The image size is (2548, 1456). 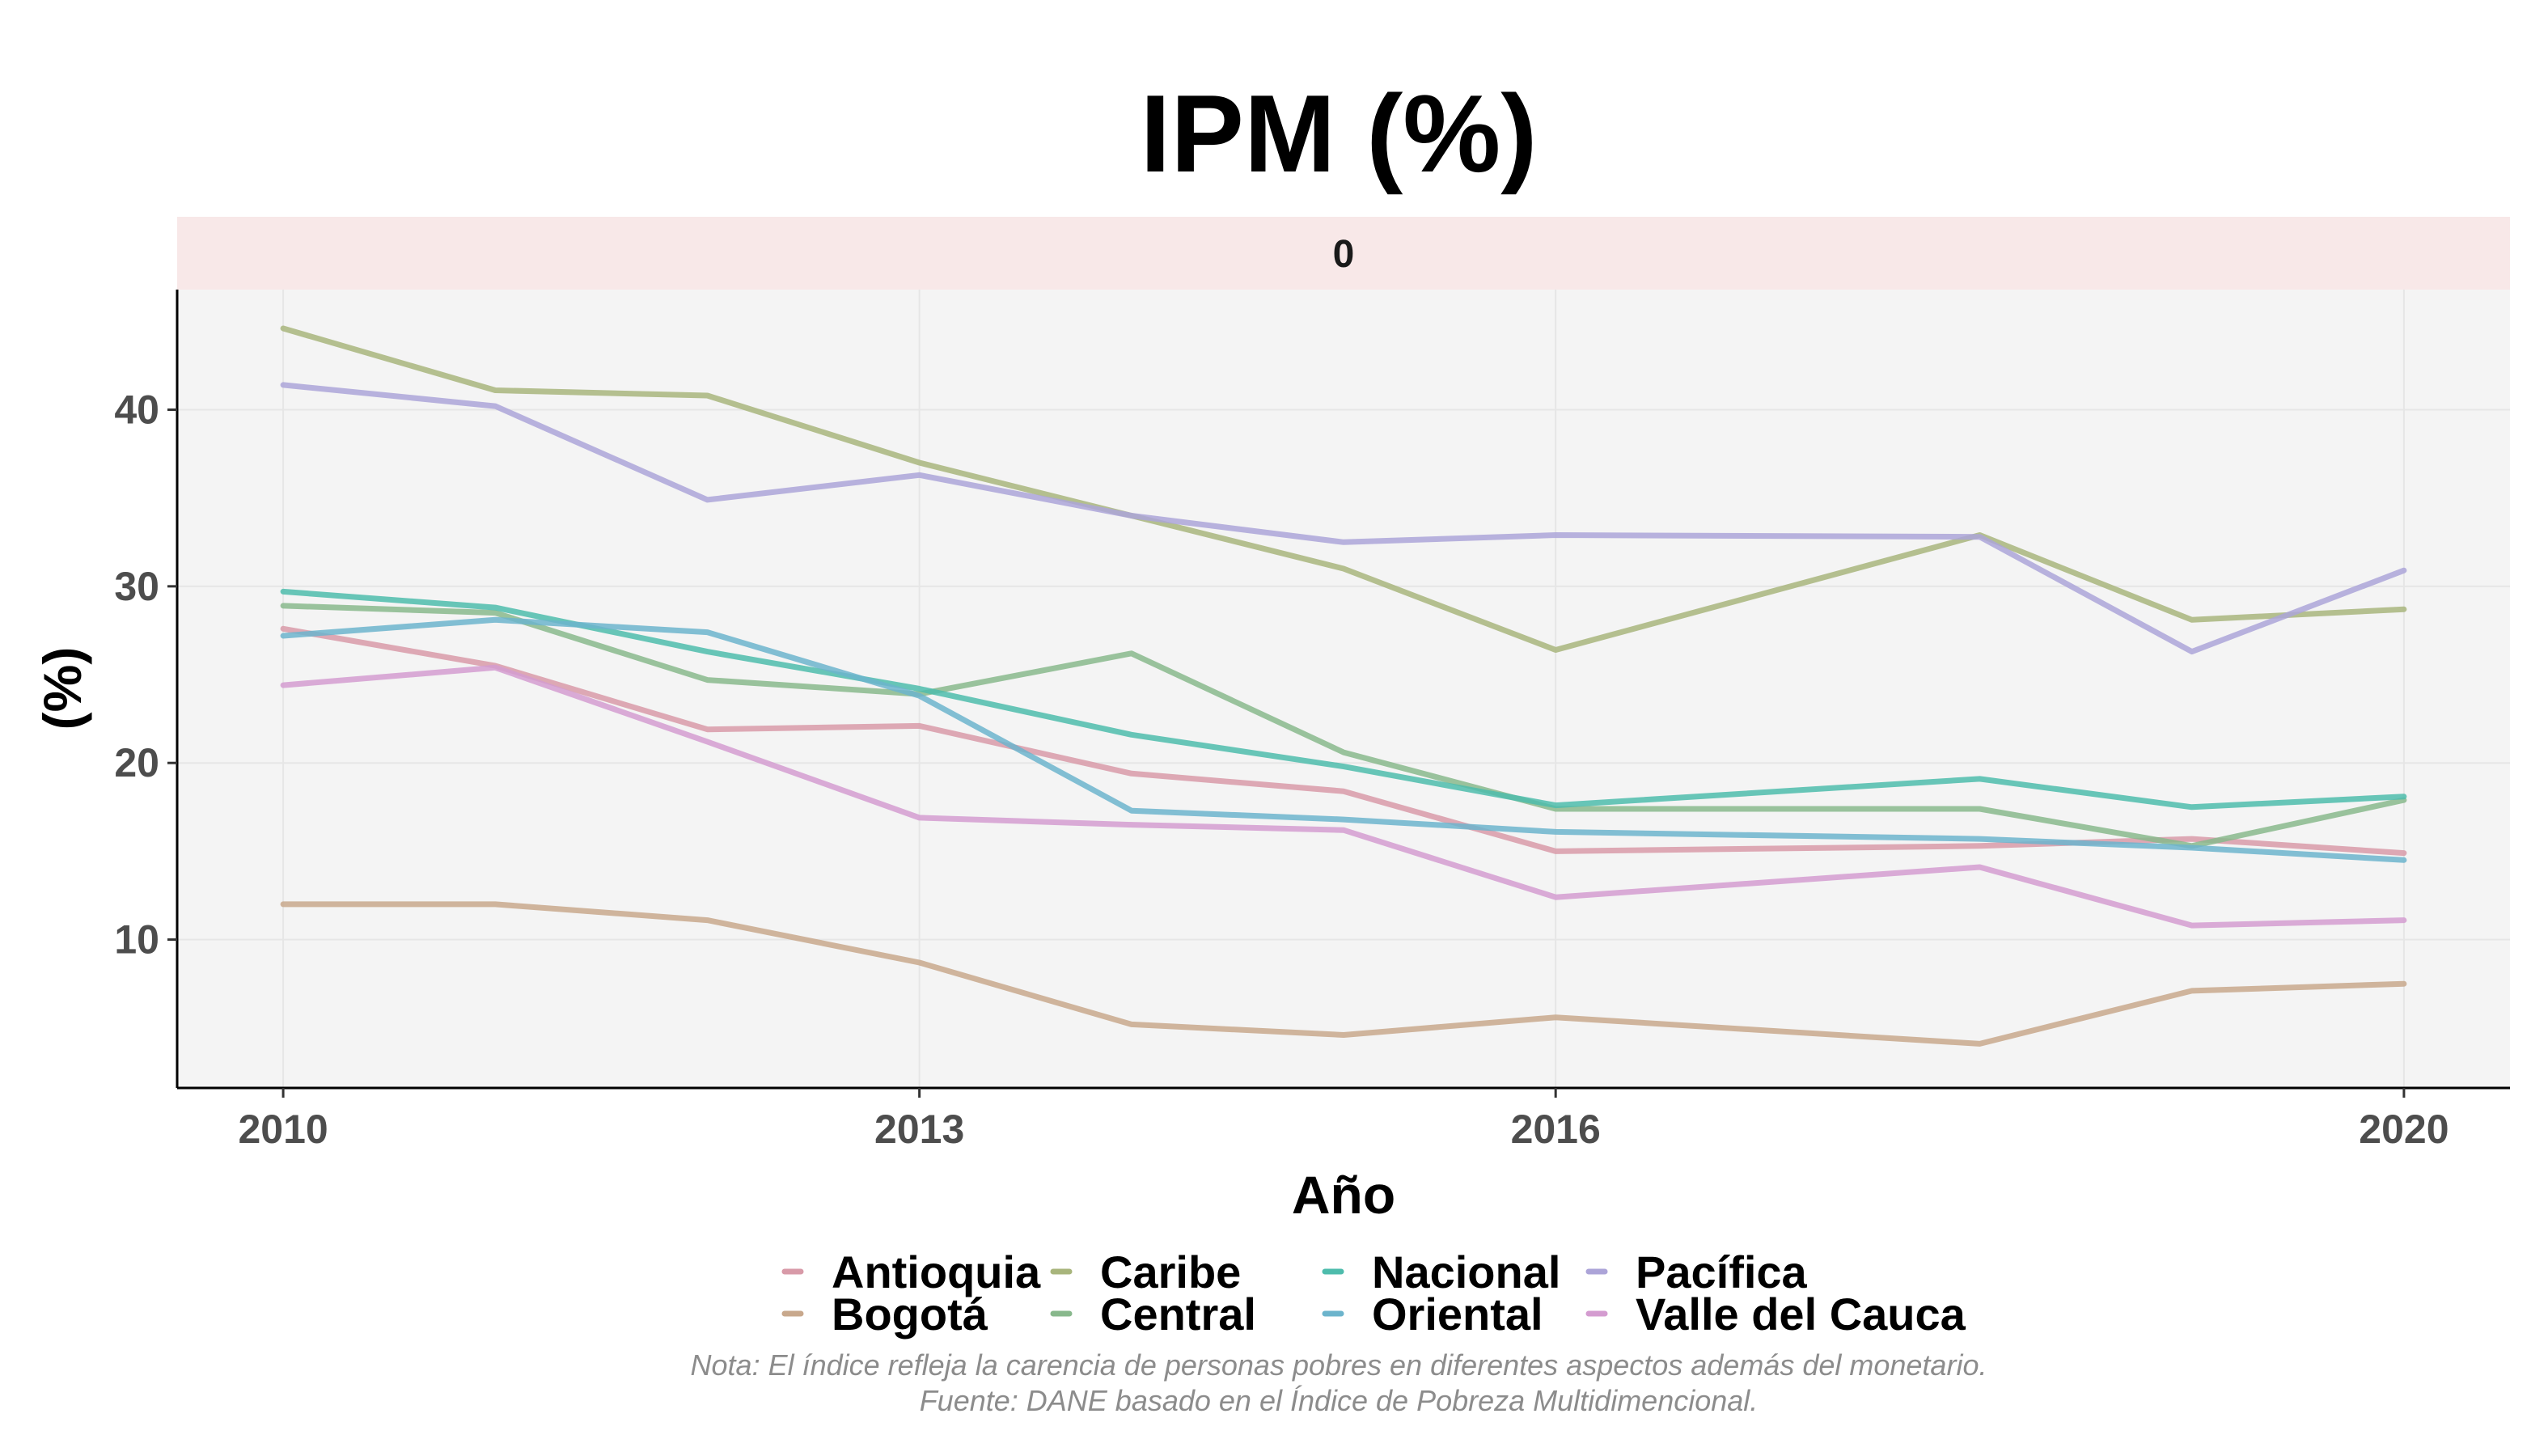 What do you see at coordinates (62, 688) in the screenshot?
I see `y-axis-title: (%)` at bounding box center [62, 688].